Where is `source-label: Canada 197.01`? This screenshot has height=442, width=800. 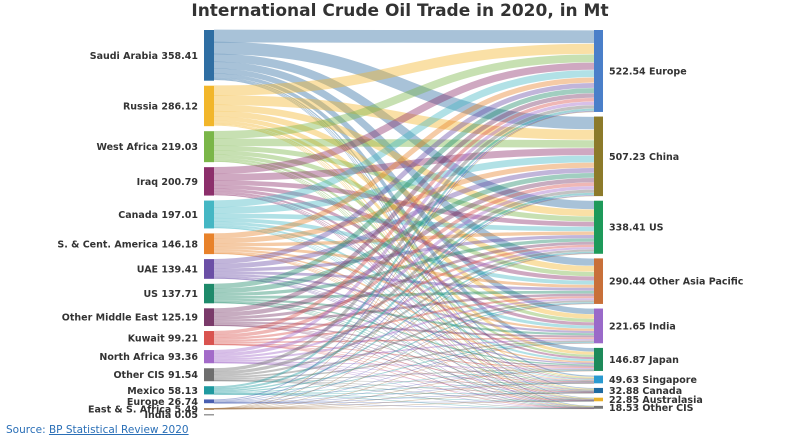 source-label: Canada 197.01 is located at coordinates (158, 215).